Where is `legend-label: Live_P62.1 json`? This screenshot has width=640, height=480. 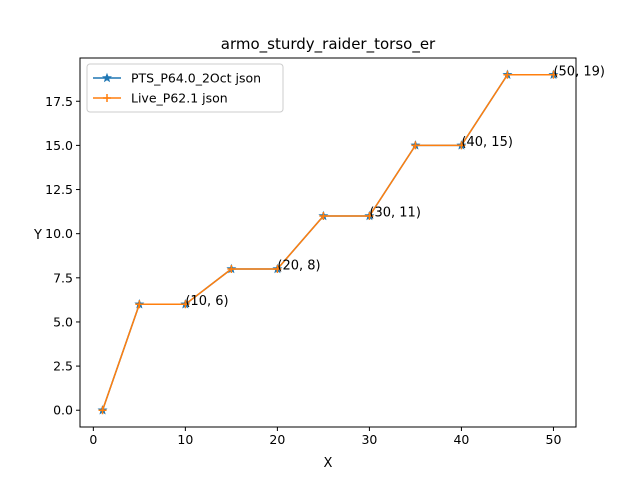
legend-label: Live_P62.1 json is located at coordinates (179, 98).